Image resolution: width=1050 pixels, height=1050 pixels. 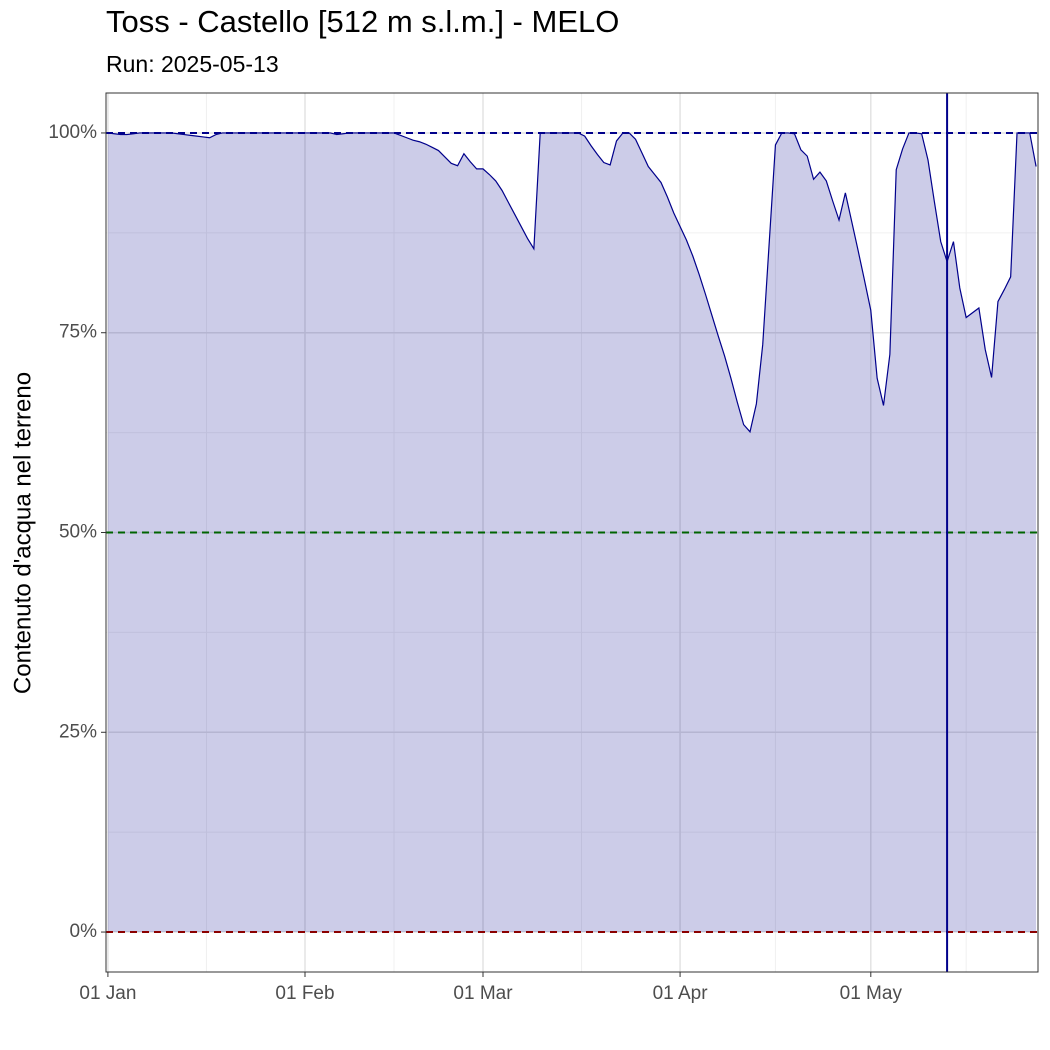 I want to click on y-tick-label: 0%, so click(x=84, y=931).